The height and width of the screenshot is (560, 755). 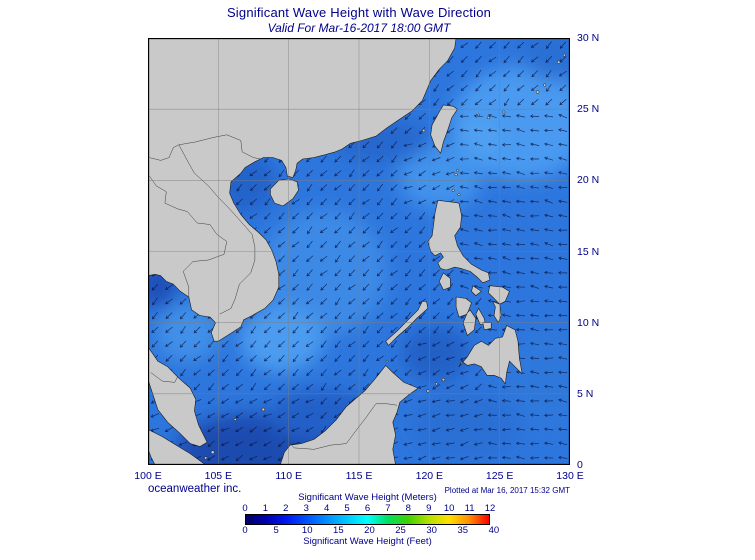 I want to click on brand-text: oceanweather inc., so click(x=195, y=489).